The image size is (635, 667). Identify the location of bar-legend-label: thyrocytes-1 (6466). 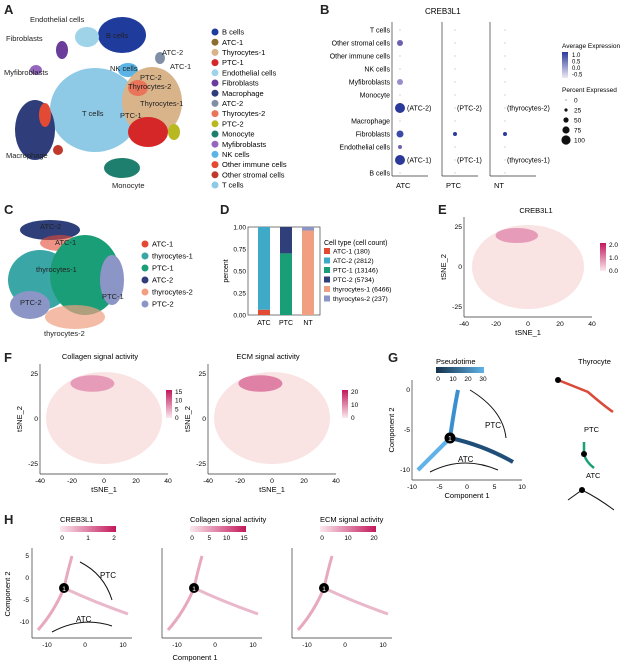
(362, 290).